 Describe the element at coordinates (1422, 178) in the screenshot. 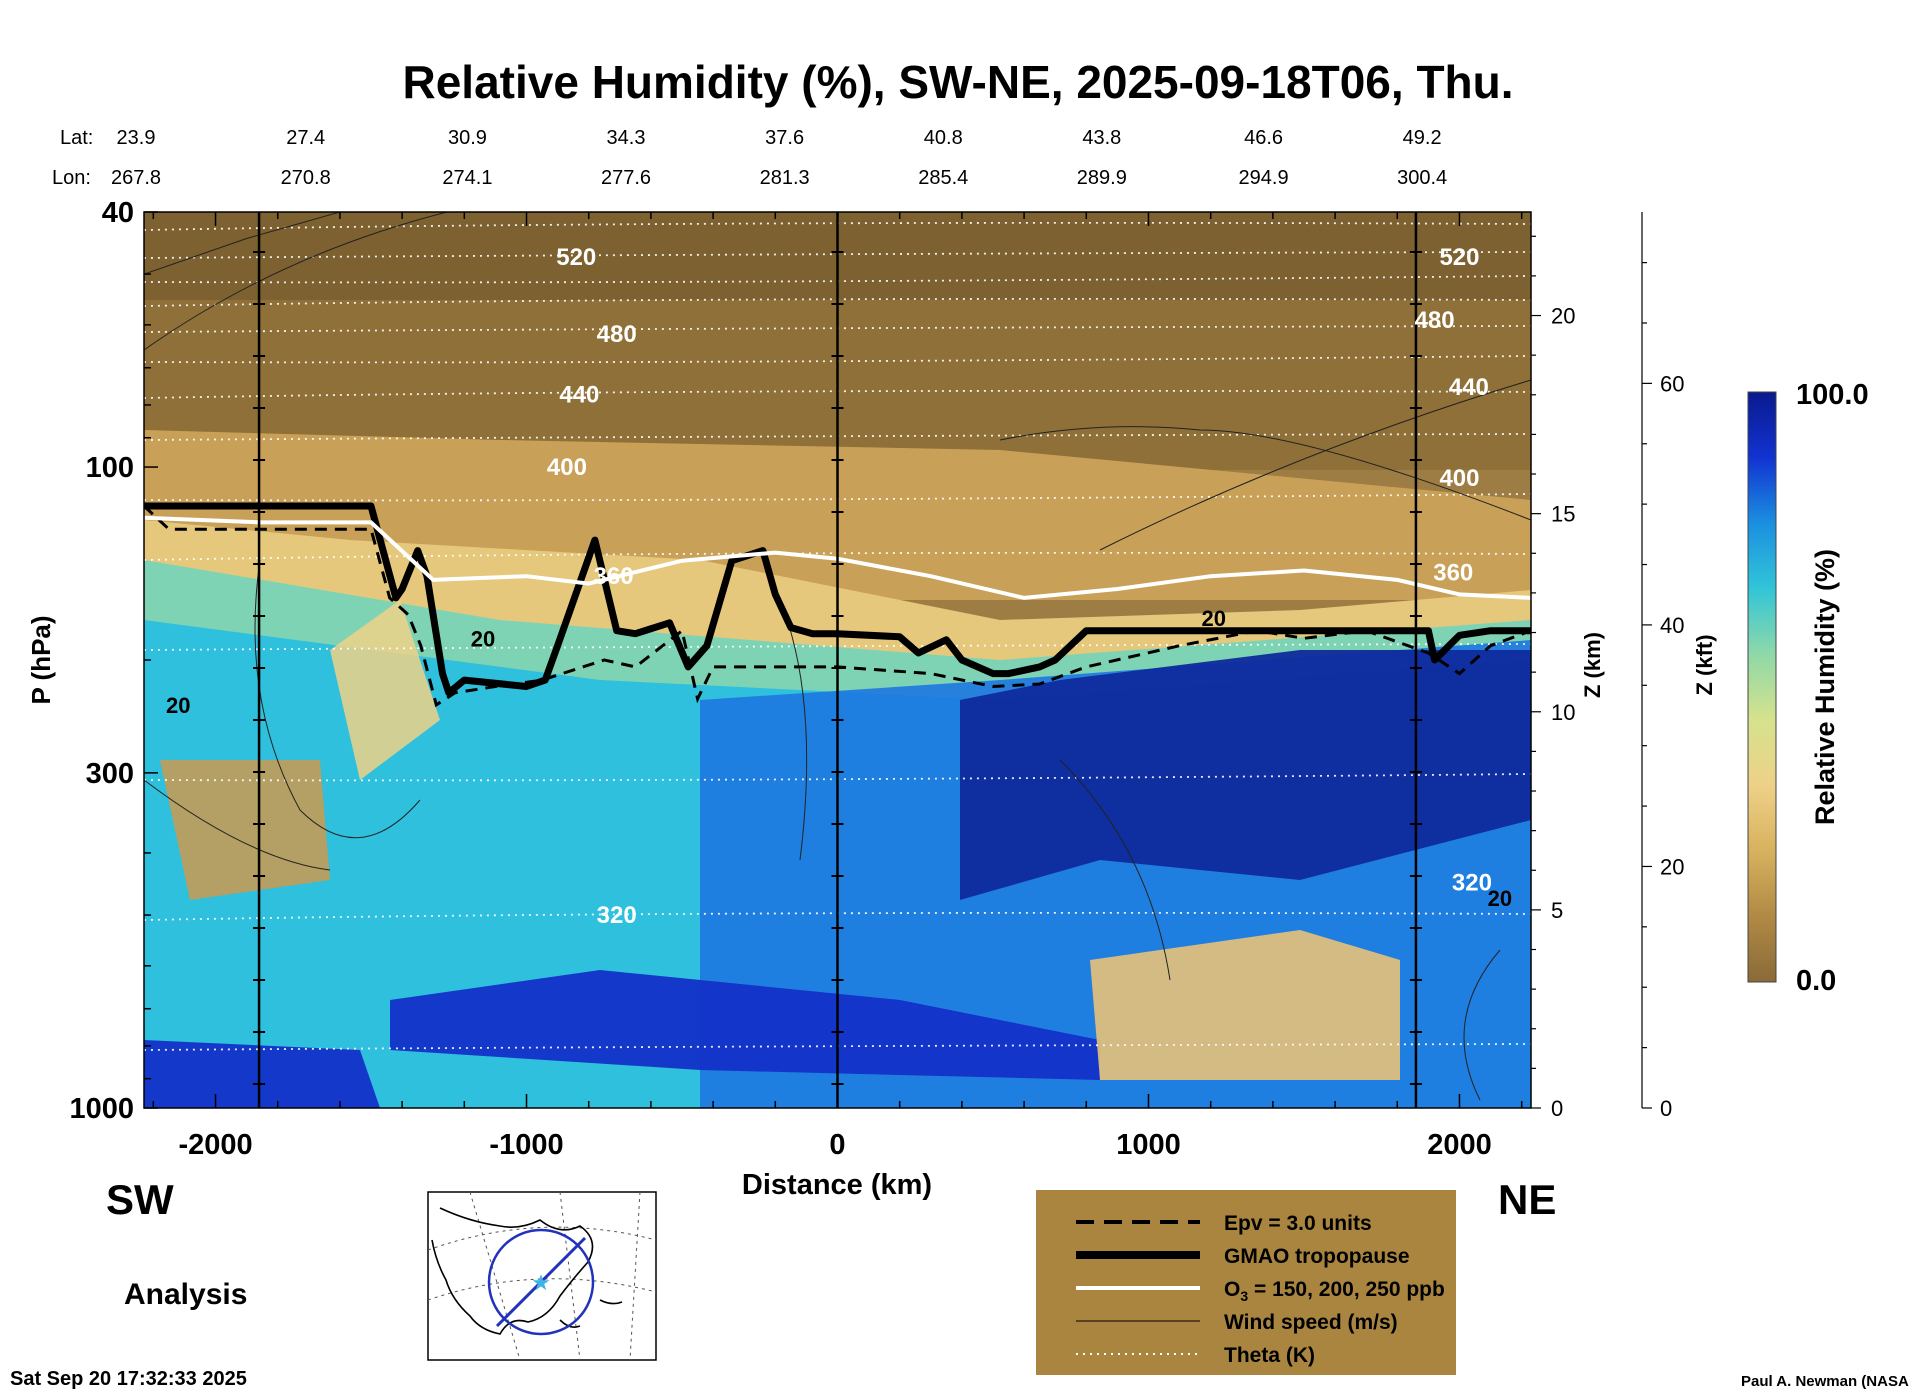

I see `lon-value: 300.4` at that location.